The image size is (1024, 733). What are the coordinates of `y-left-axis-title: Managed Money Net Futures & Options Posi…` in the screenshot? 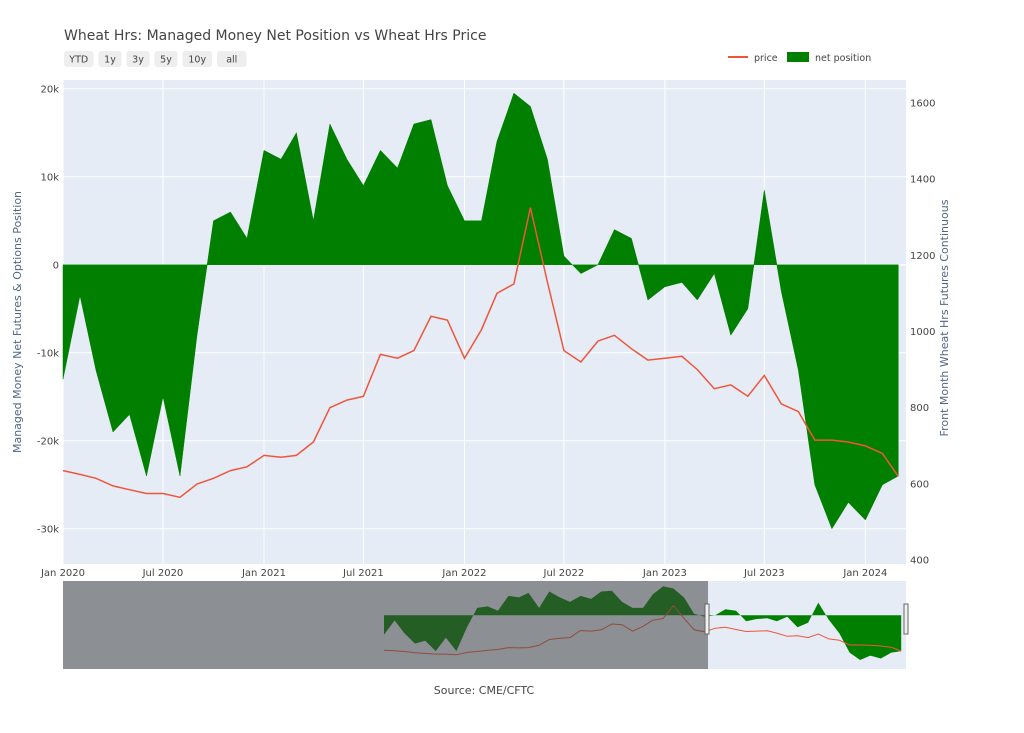 It's located at (17, 322).